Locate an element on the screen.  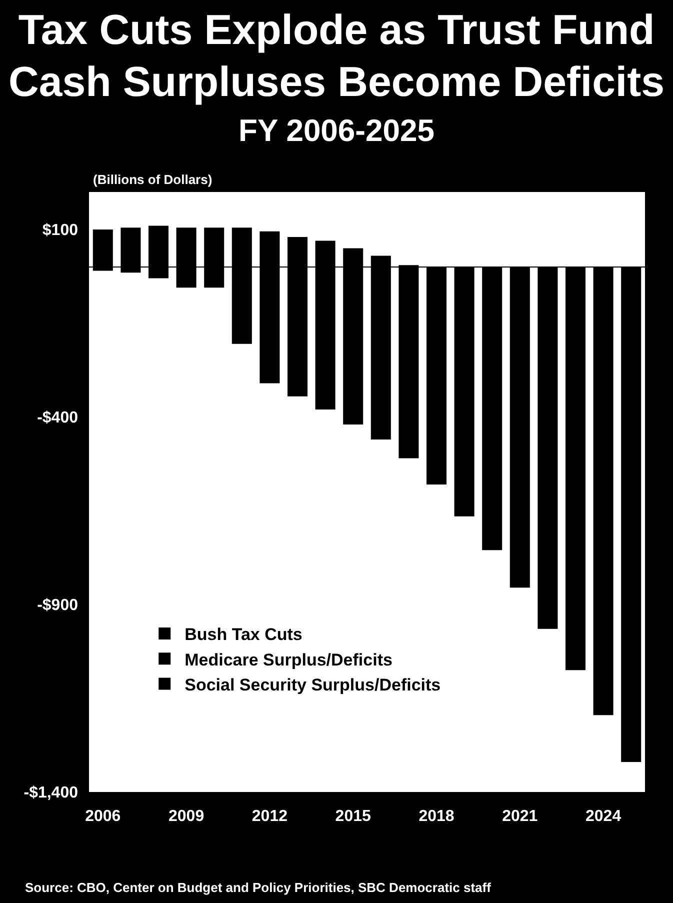
source-note: Source: CBO, Center on Budget and Policy Priorities, SBC Democratic staff is located at coordinates (258, 888).